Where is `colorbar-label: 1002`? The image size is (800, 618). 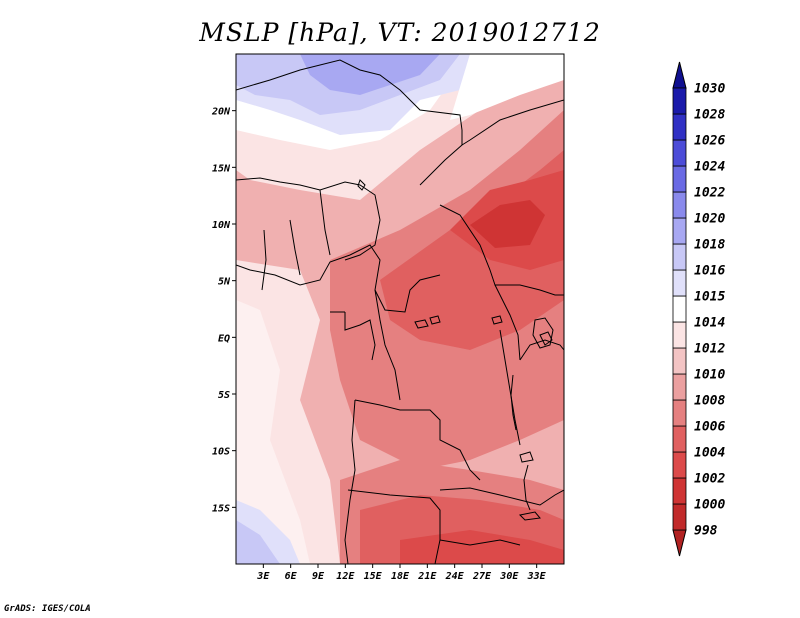 colorbar-label: 1002 is located at coordinates (709, 479).